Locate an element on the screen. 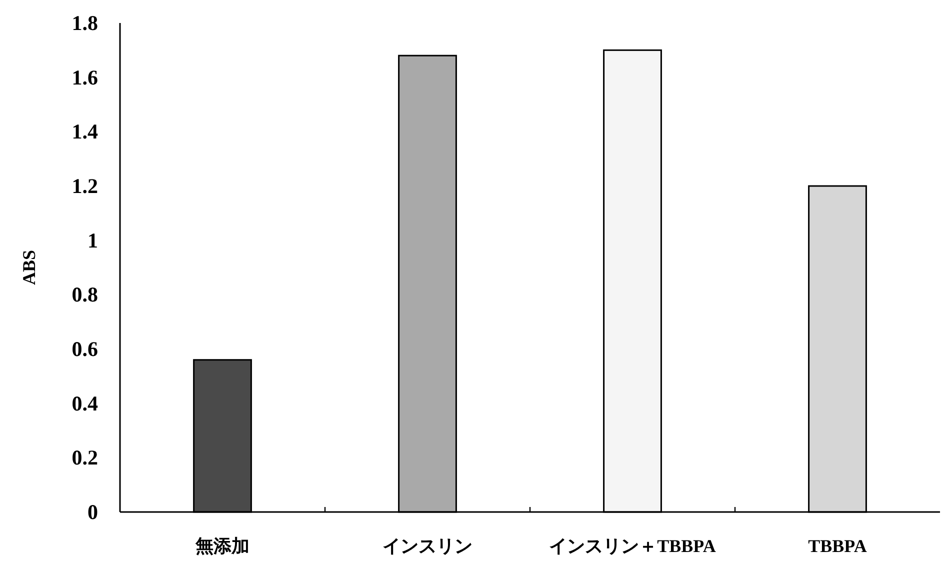 Image resolution: width=944 pixels, height=562 pixels. y-tick-label: 1.4 is located at coordinates (85, 132).